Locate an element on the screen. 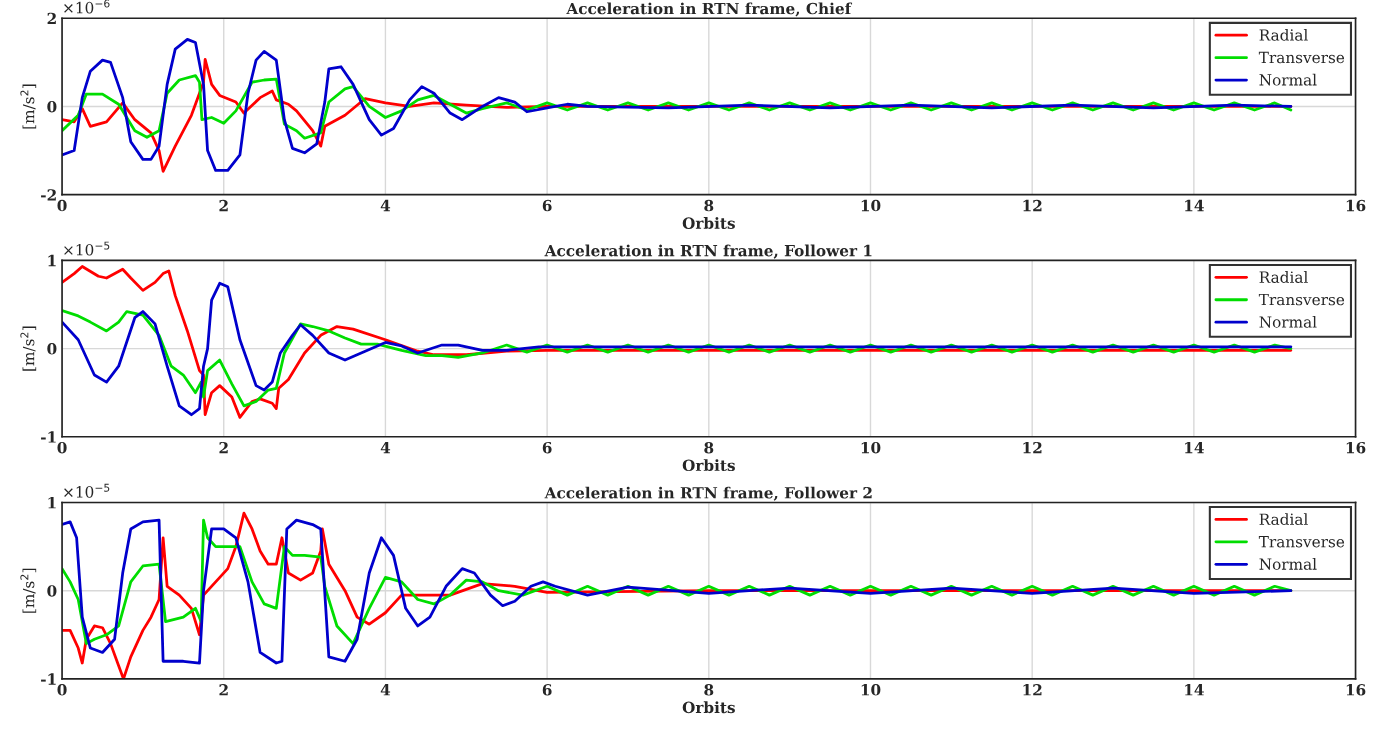 This screenshot has height=730, width=1379. chart-title: Acceleration in RTN frame, Chief is located at coordinates (709, 9).